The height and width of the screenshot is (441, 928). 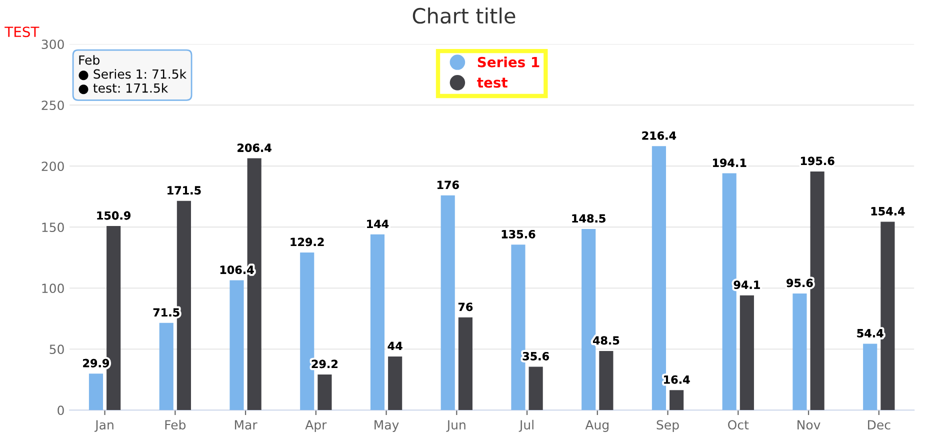 I want to click on chart-title: Chart title, so click(x=464, y=16).